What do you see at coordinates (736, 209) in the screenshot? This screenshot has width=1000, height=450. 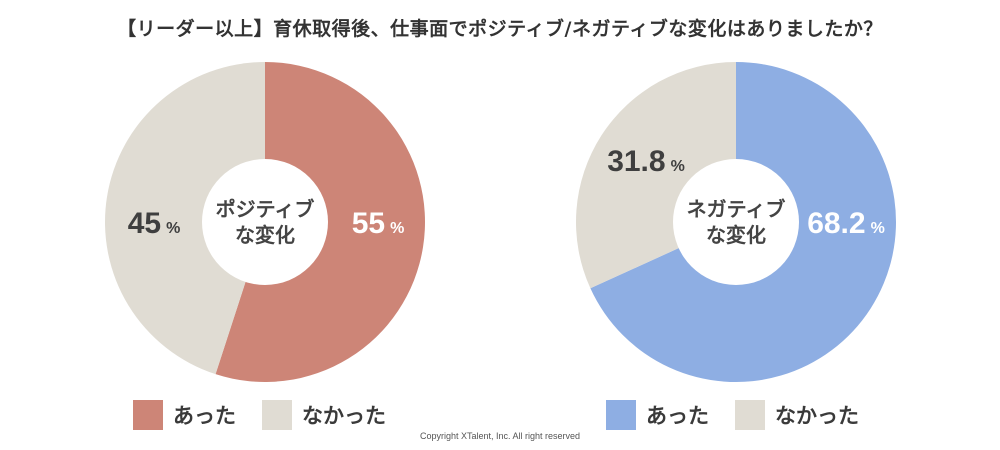 I see `pie-center-label: ネガティブ` at bounding box center [736, 209].